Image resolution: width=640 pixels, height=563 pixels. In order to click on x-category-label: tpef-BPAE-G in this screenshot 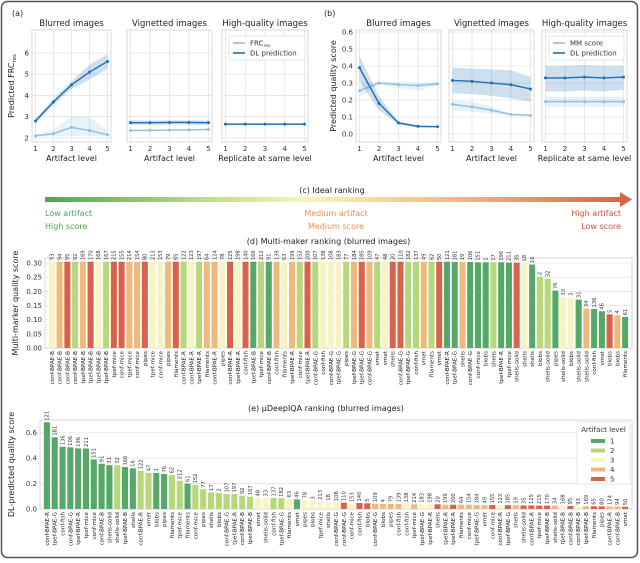, I will do `click(363, 367)`.